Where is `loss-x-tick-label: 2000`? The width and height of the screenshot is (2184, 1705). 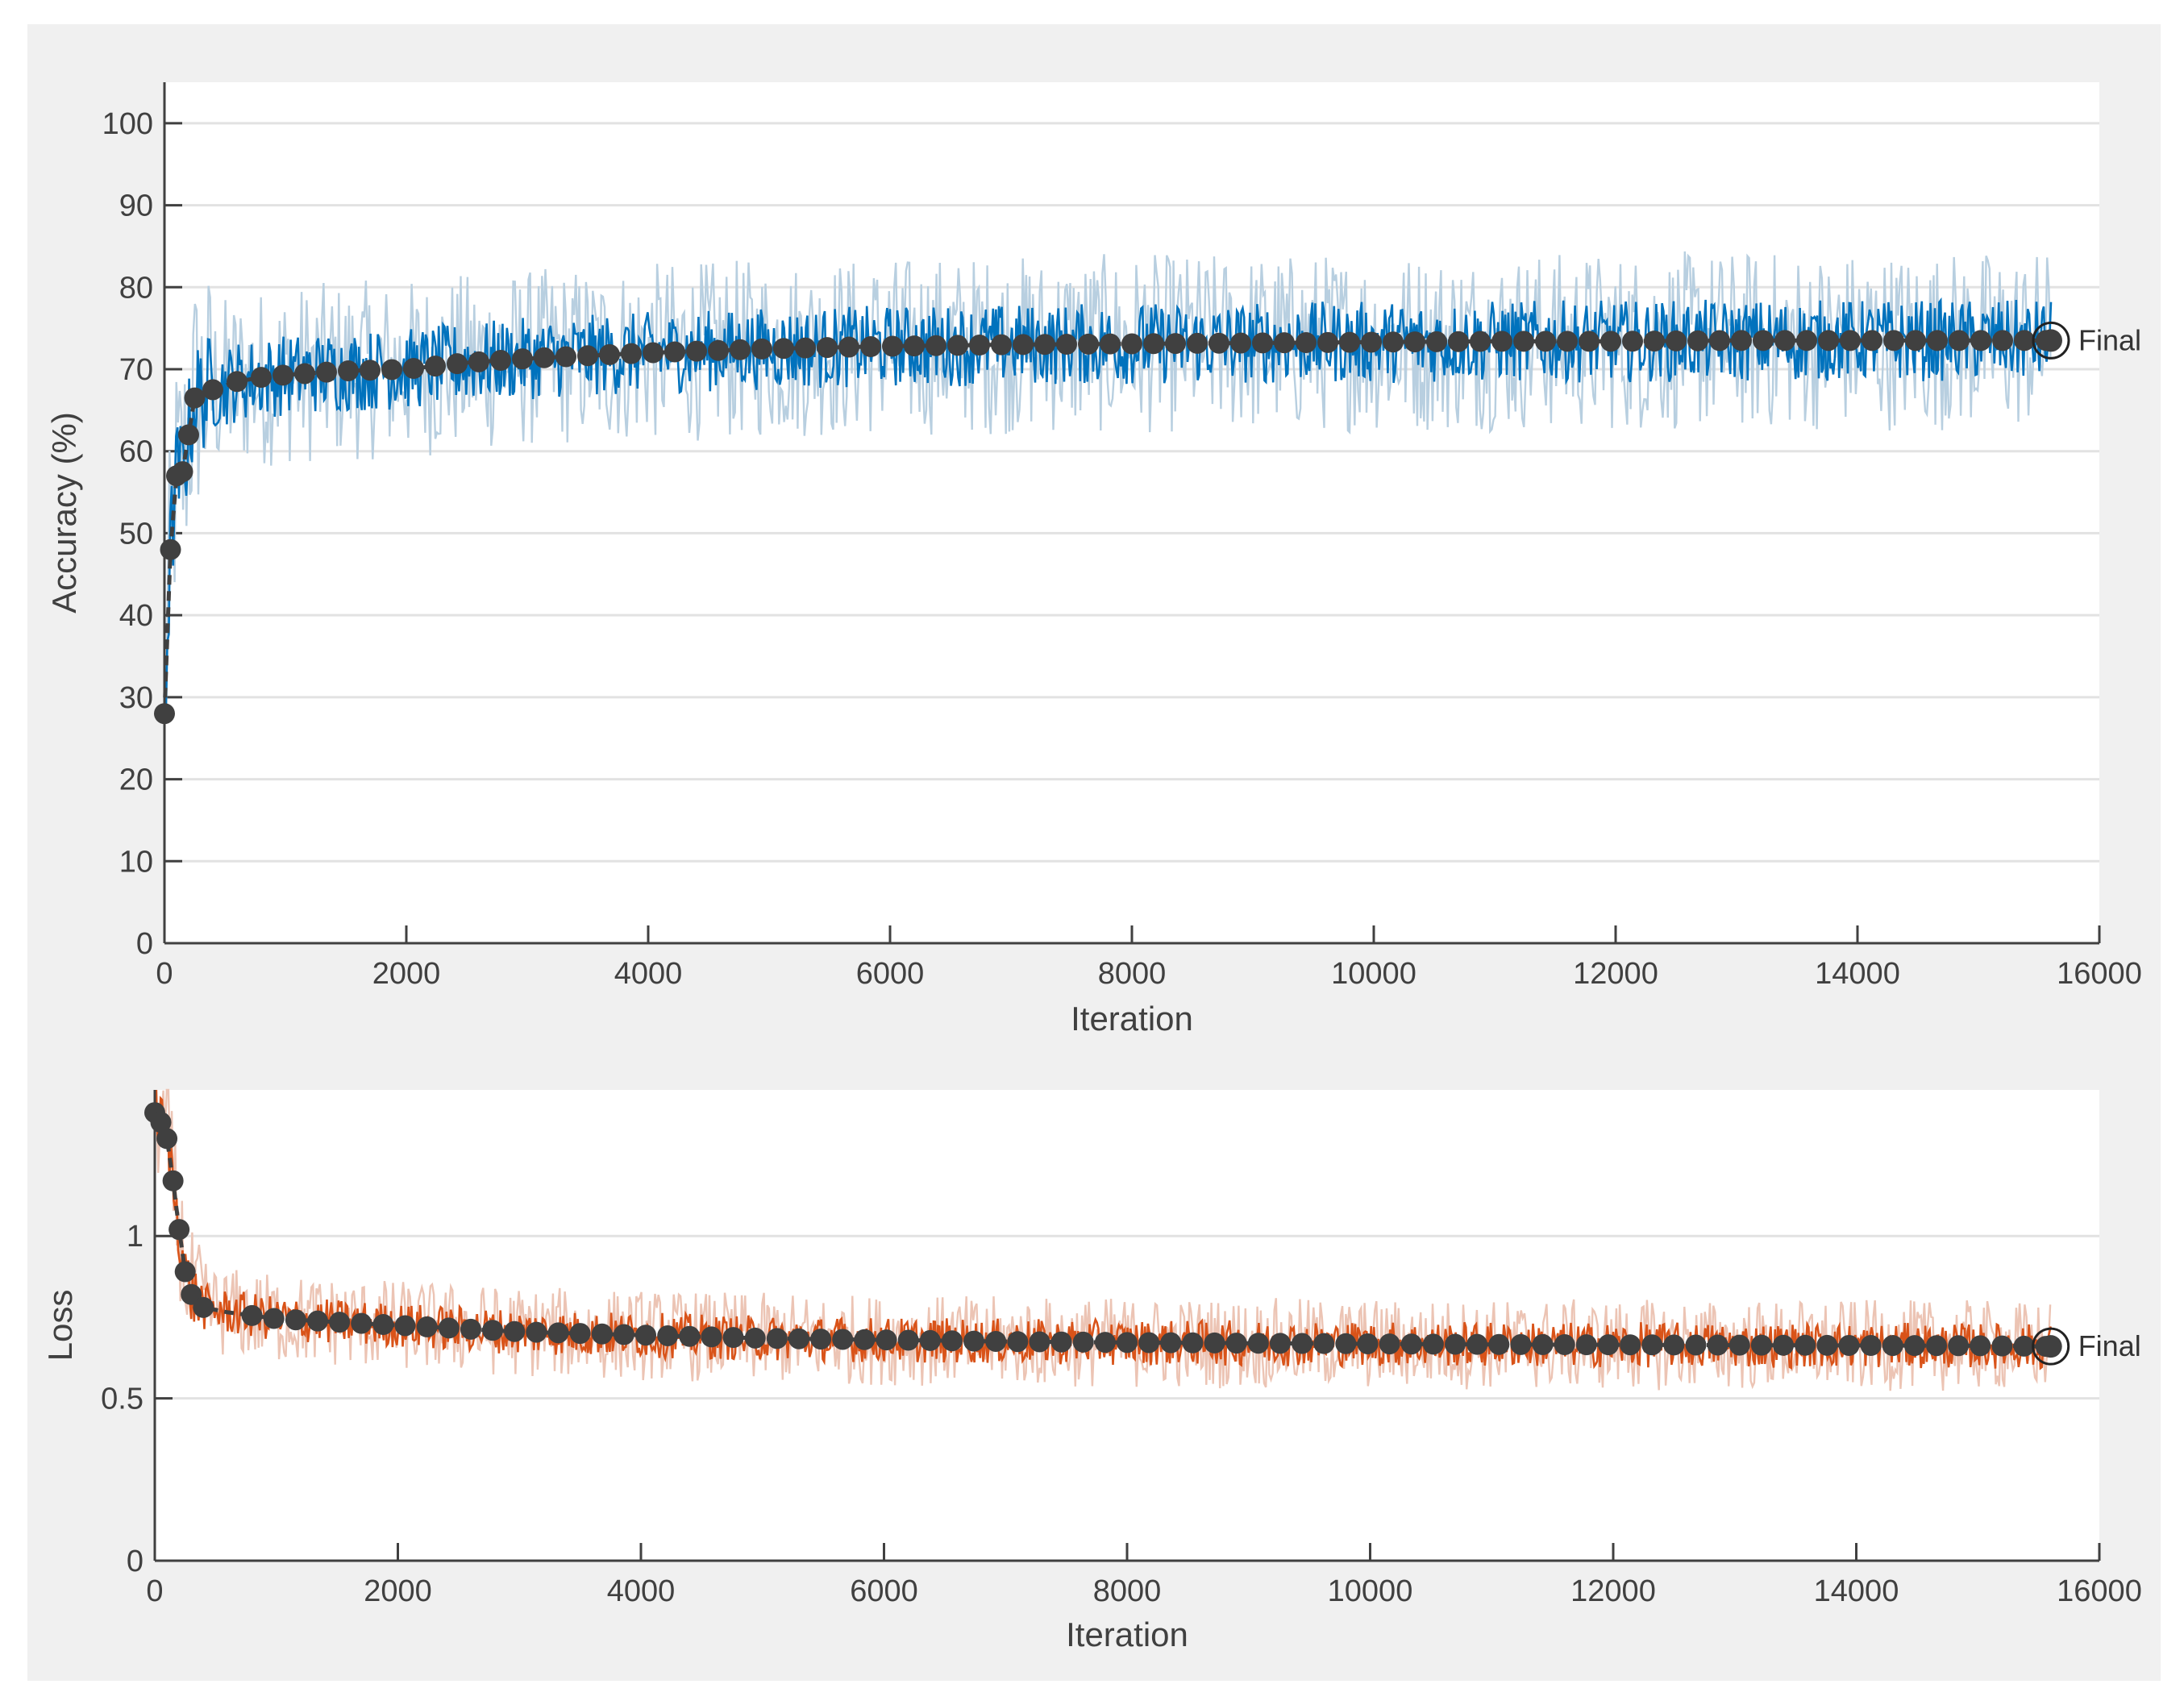
loss-x-tick-label: 2000 is located at coordinates (398, 1591).